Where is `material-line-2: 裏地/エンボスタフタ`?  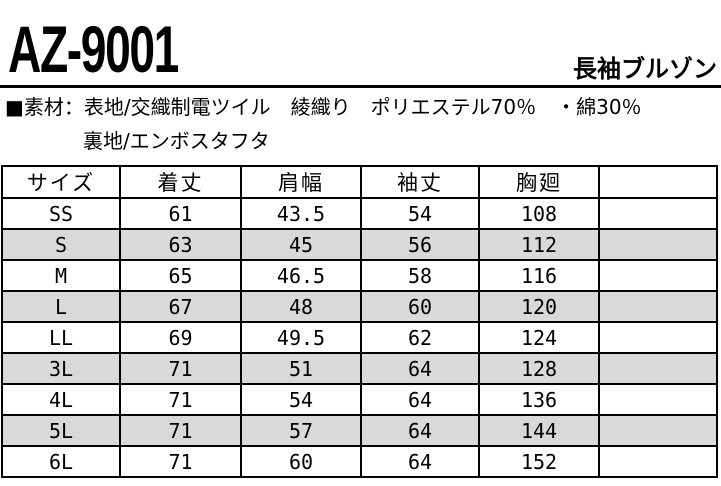
material-line-2: 裏地/エンボスタフタ is located at coordinates (176, 141).